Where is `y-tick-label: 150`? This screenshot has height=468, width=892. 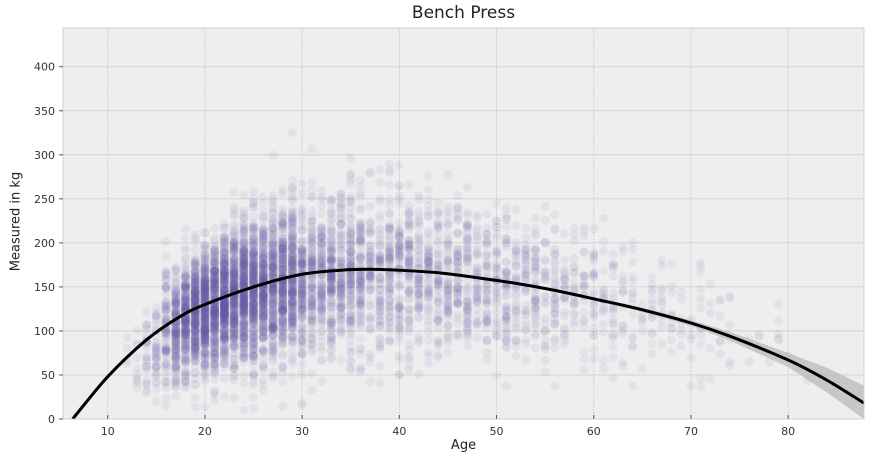 y-tick-label: 150 is located at coordinates (44, 287).